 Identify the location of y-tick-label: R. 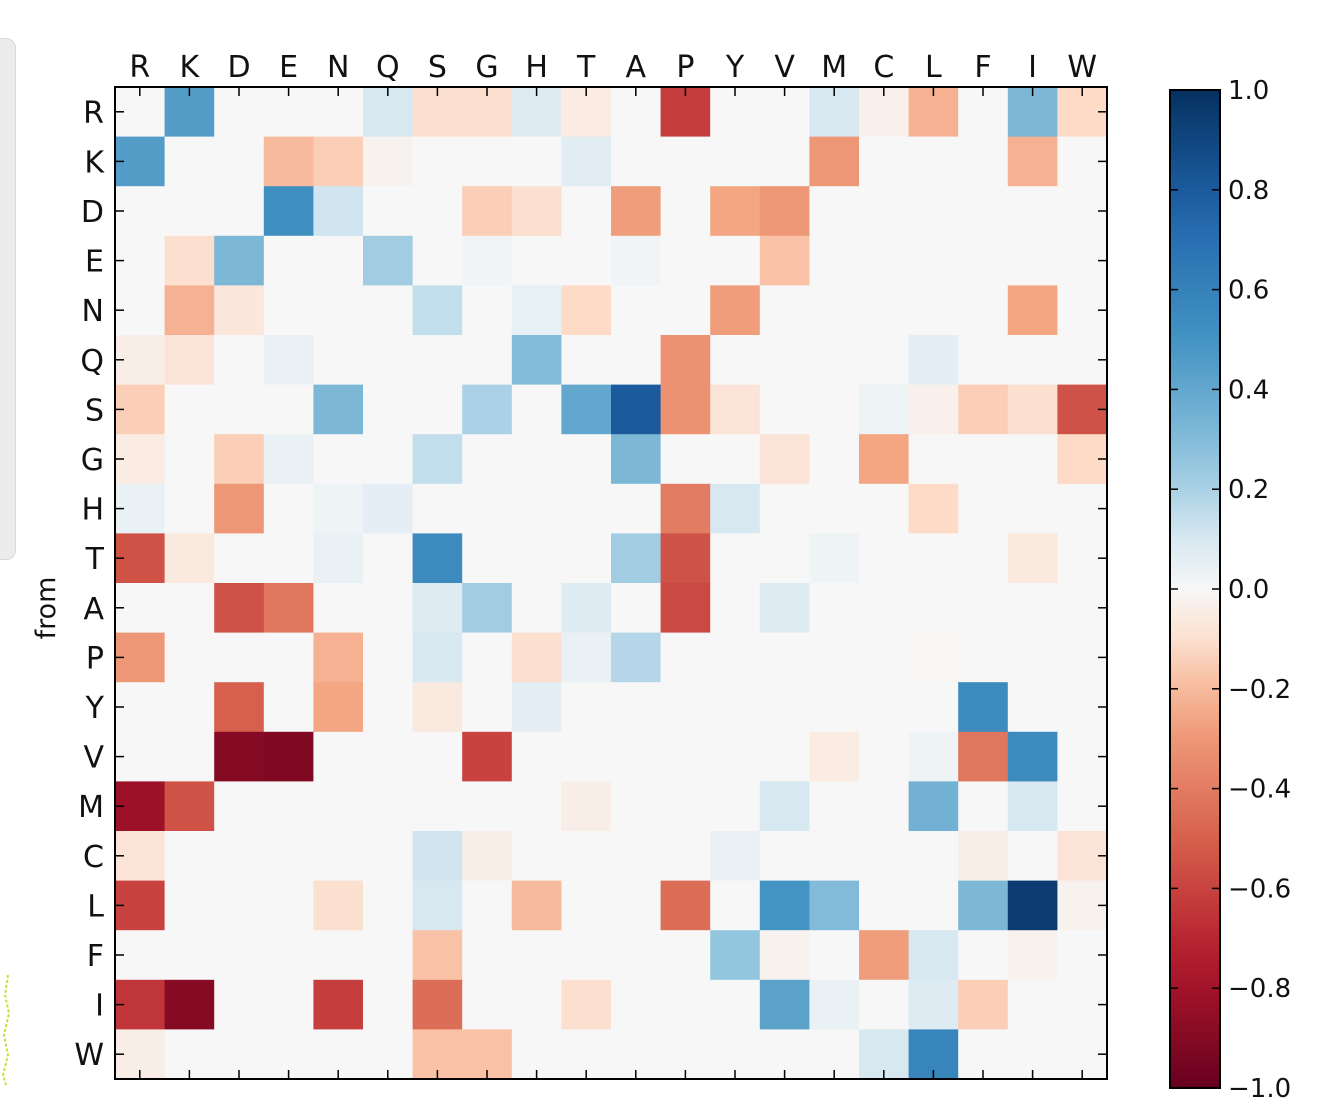
(93, 113).